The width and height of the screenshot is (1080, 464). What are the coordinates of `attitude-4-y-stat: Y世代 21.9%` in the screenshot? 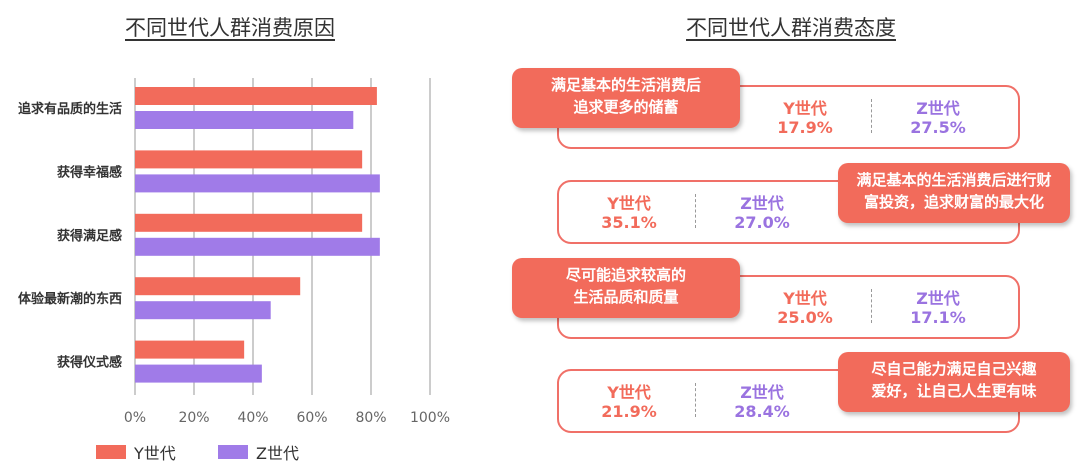 It's located at (629, 402).